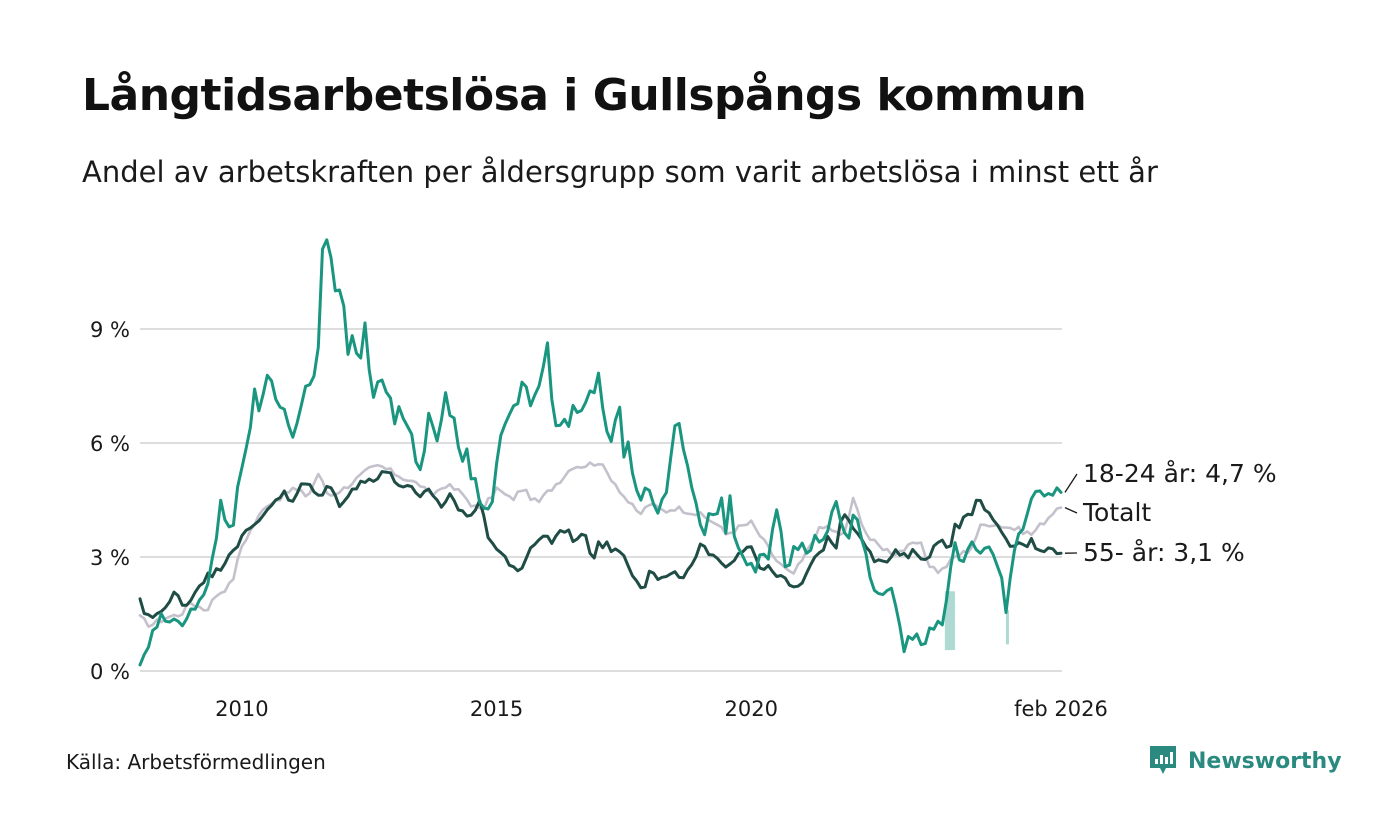 This screenshot has width=1400, height=840. I want to click on series-line-totalt, so click(600, 544).